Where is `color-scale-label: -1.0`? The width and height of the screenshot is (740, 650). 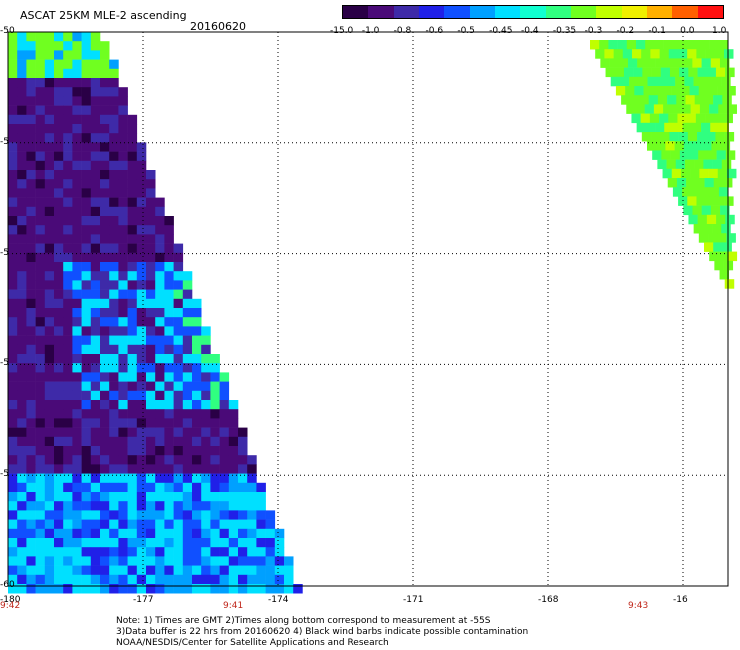 color-scale-label: -1.0 is located at coordinates (370, 31).